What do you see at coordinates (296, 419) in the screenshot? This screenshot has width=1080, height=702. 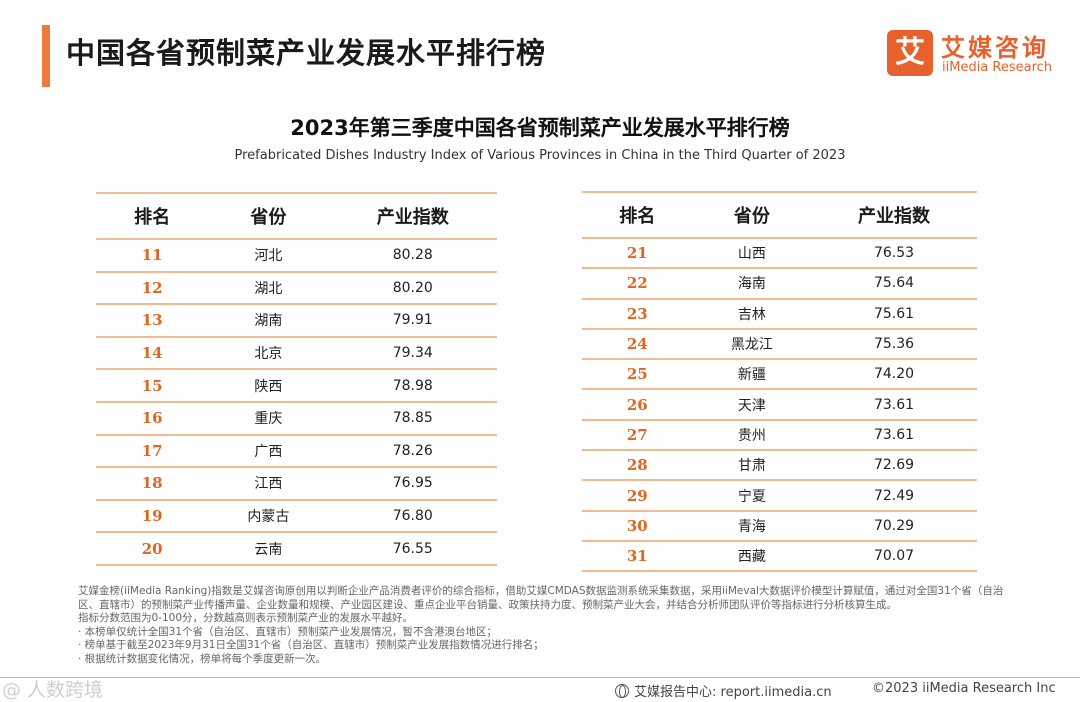 I see `table-row: 16 重庆 78.85` at bounding box center [296, 419].